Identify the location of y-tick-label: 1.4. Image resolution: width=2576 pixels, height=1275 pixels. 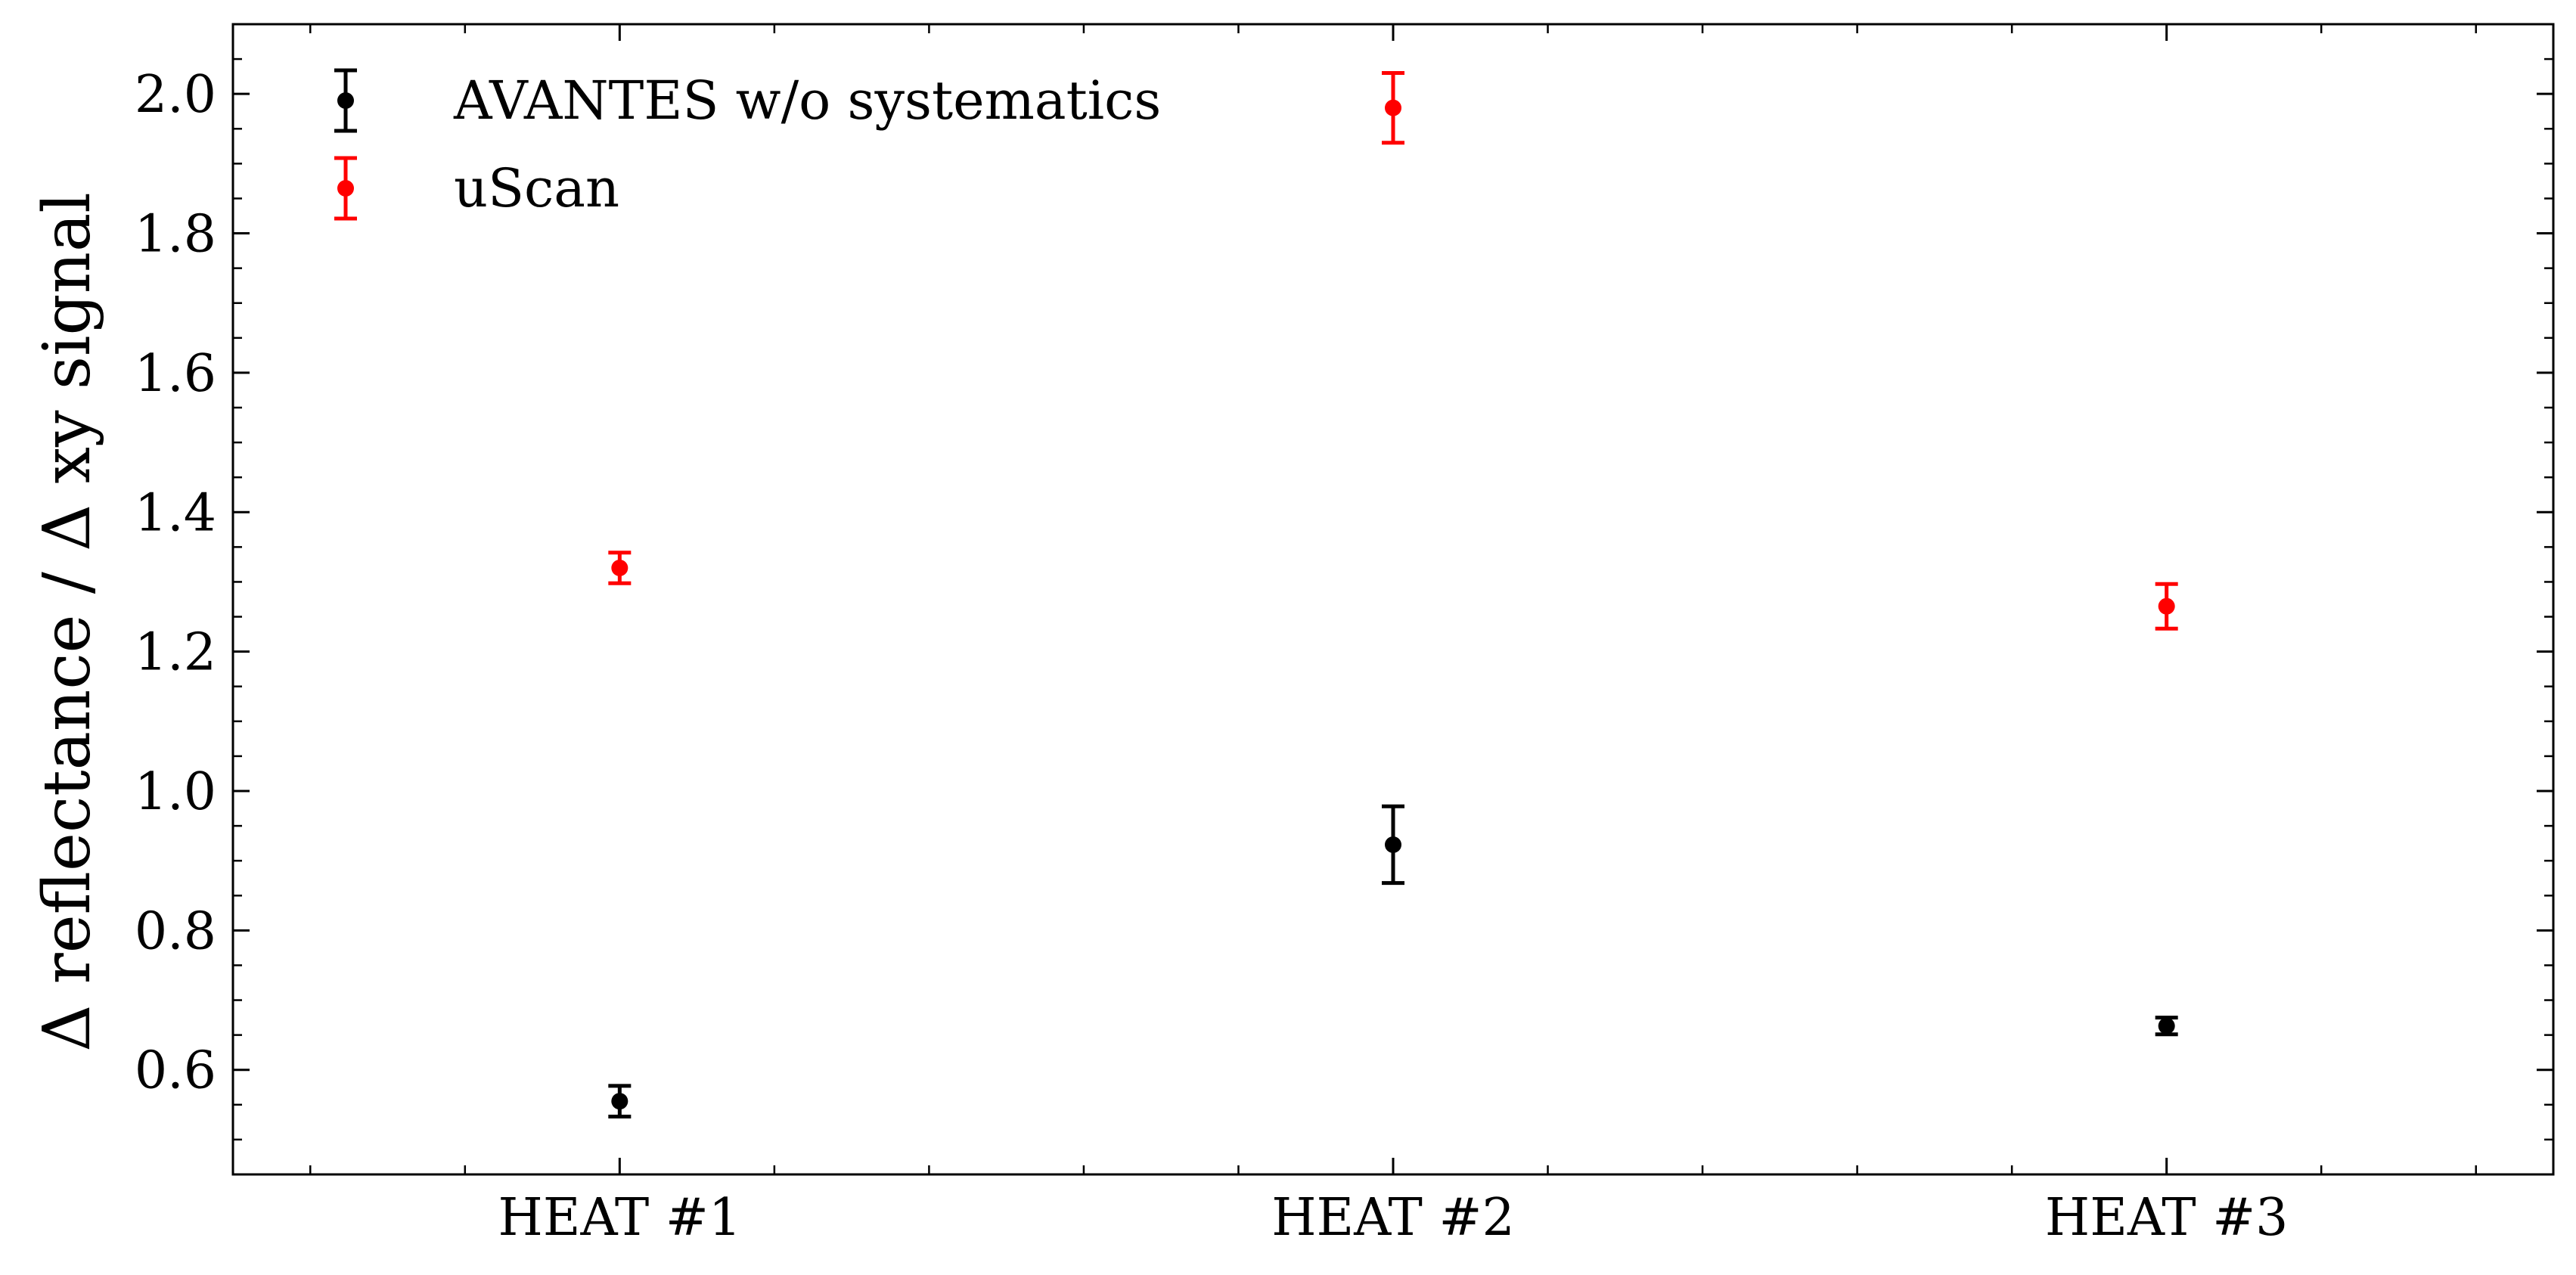
(175, 513).